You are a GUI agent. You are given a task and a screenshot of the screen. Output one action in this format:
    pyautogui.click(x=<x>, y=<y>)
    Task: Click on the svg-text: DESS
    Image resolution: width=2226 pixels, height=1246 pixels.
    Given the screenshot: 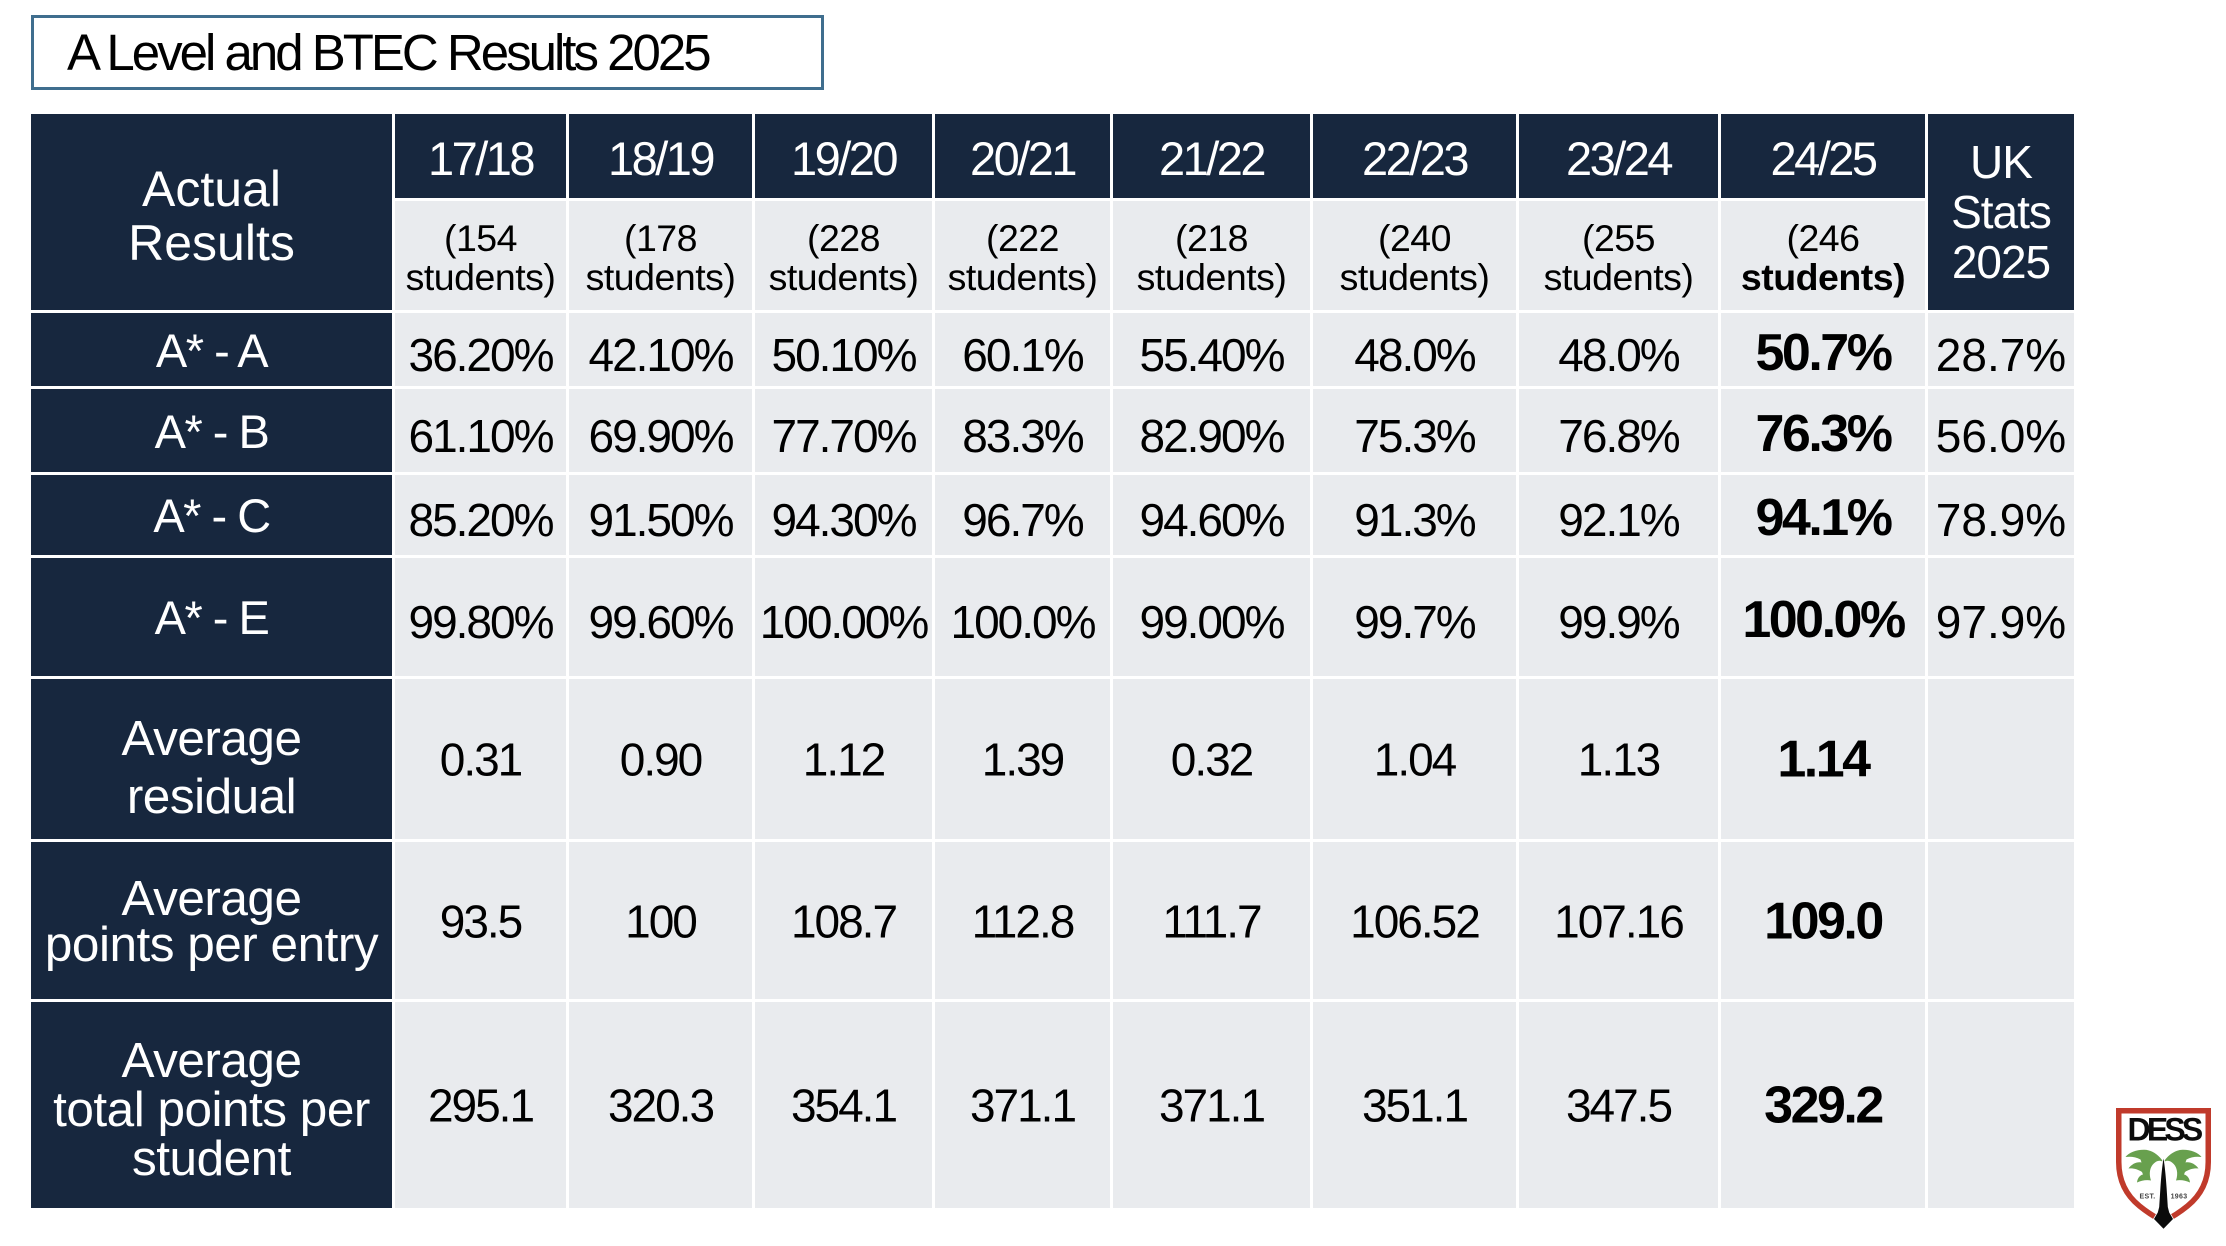 What is the action you would take?
    pyautogui.click(x=2165, y=1130)
    